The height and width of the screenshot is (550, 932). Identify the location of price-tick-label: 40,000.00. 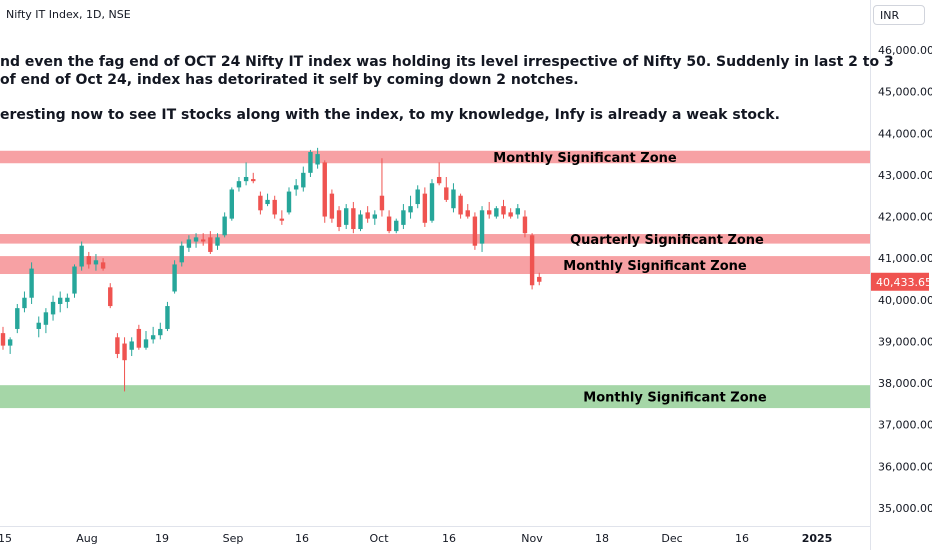
(905, 300).